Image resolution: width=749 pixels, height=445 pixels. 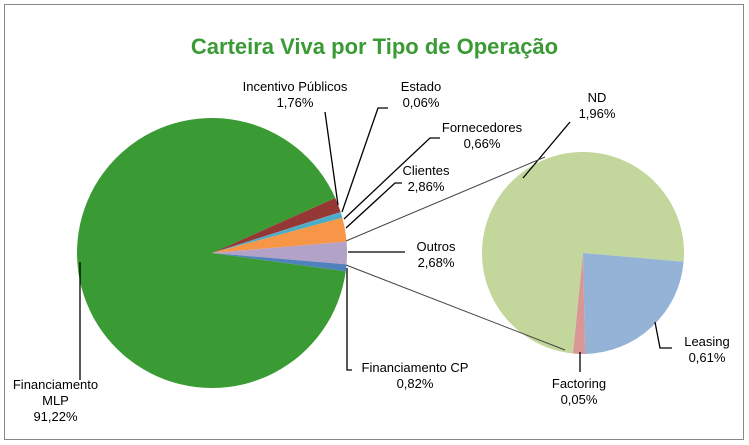 I want to click on category-label: Estado, so click(x=421, y=86).